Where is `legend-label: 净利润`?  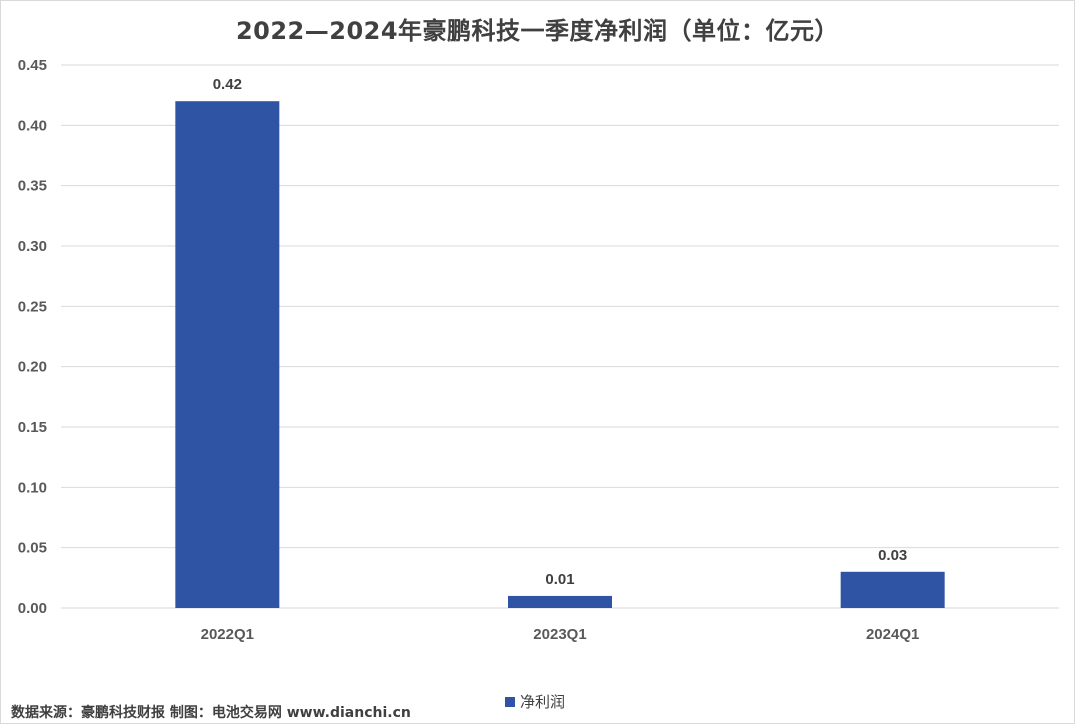
legend-label: 净利润 is located at coordinates (543, 702).